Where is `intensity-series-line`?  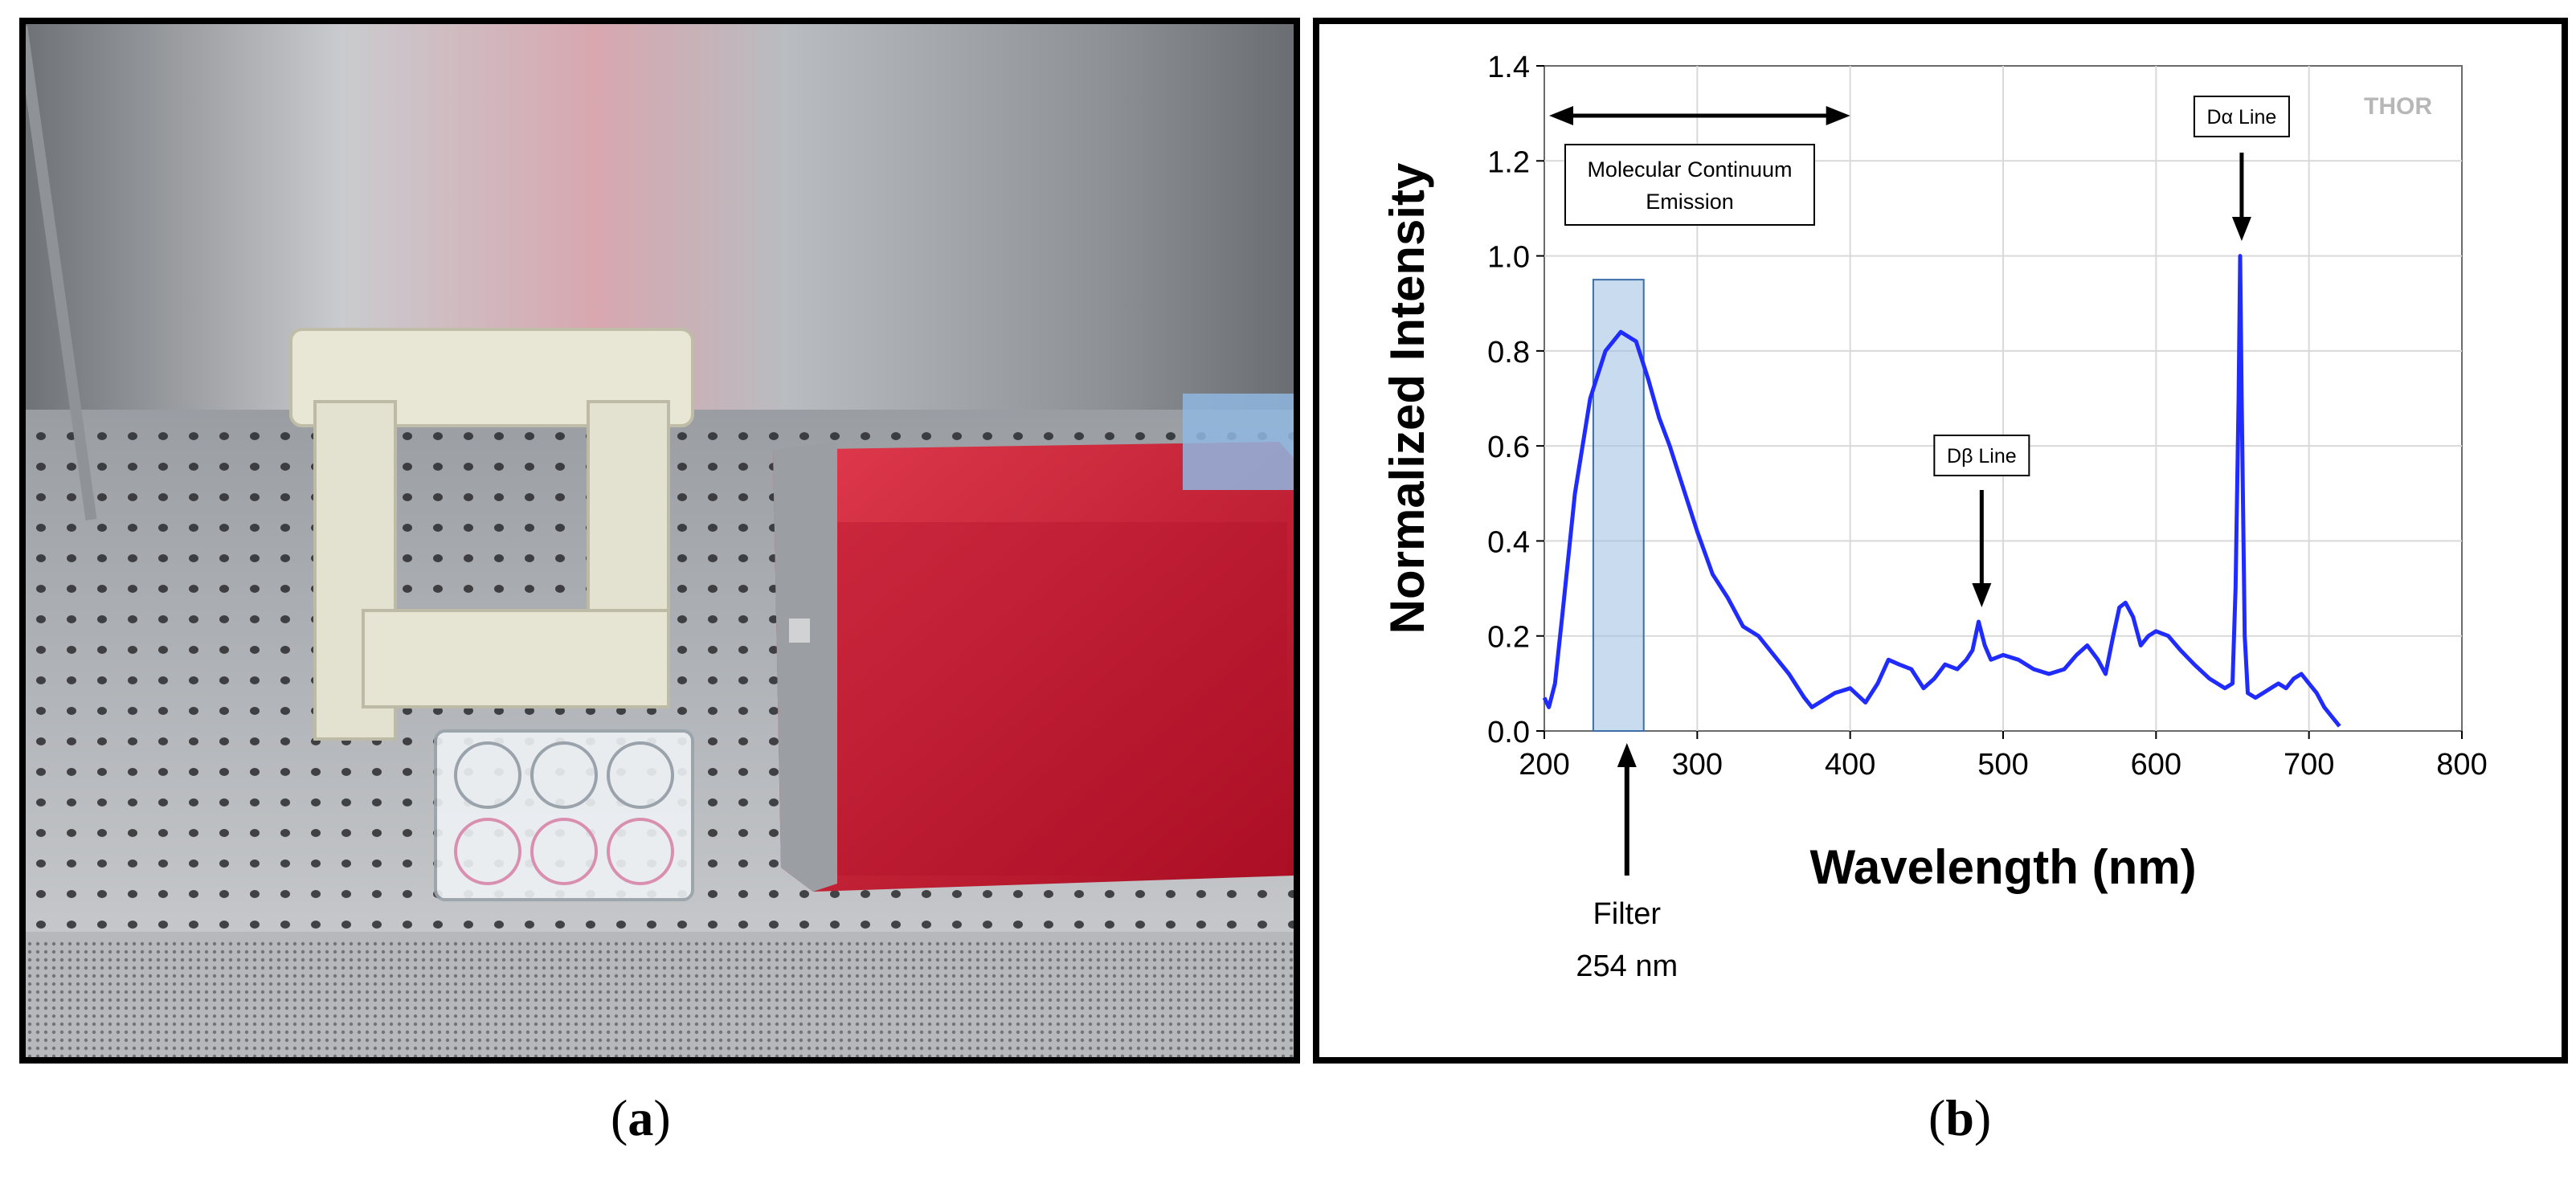 intensity-series-line is located at coordinates (1941, 491).